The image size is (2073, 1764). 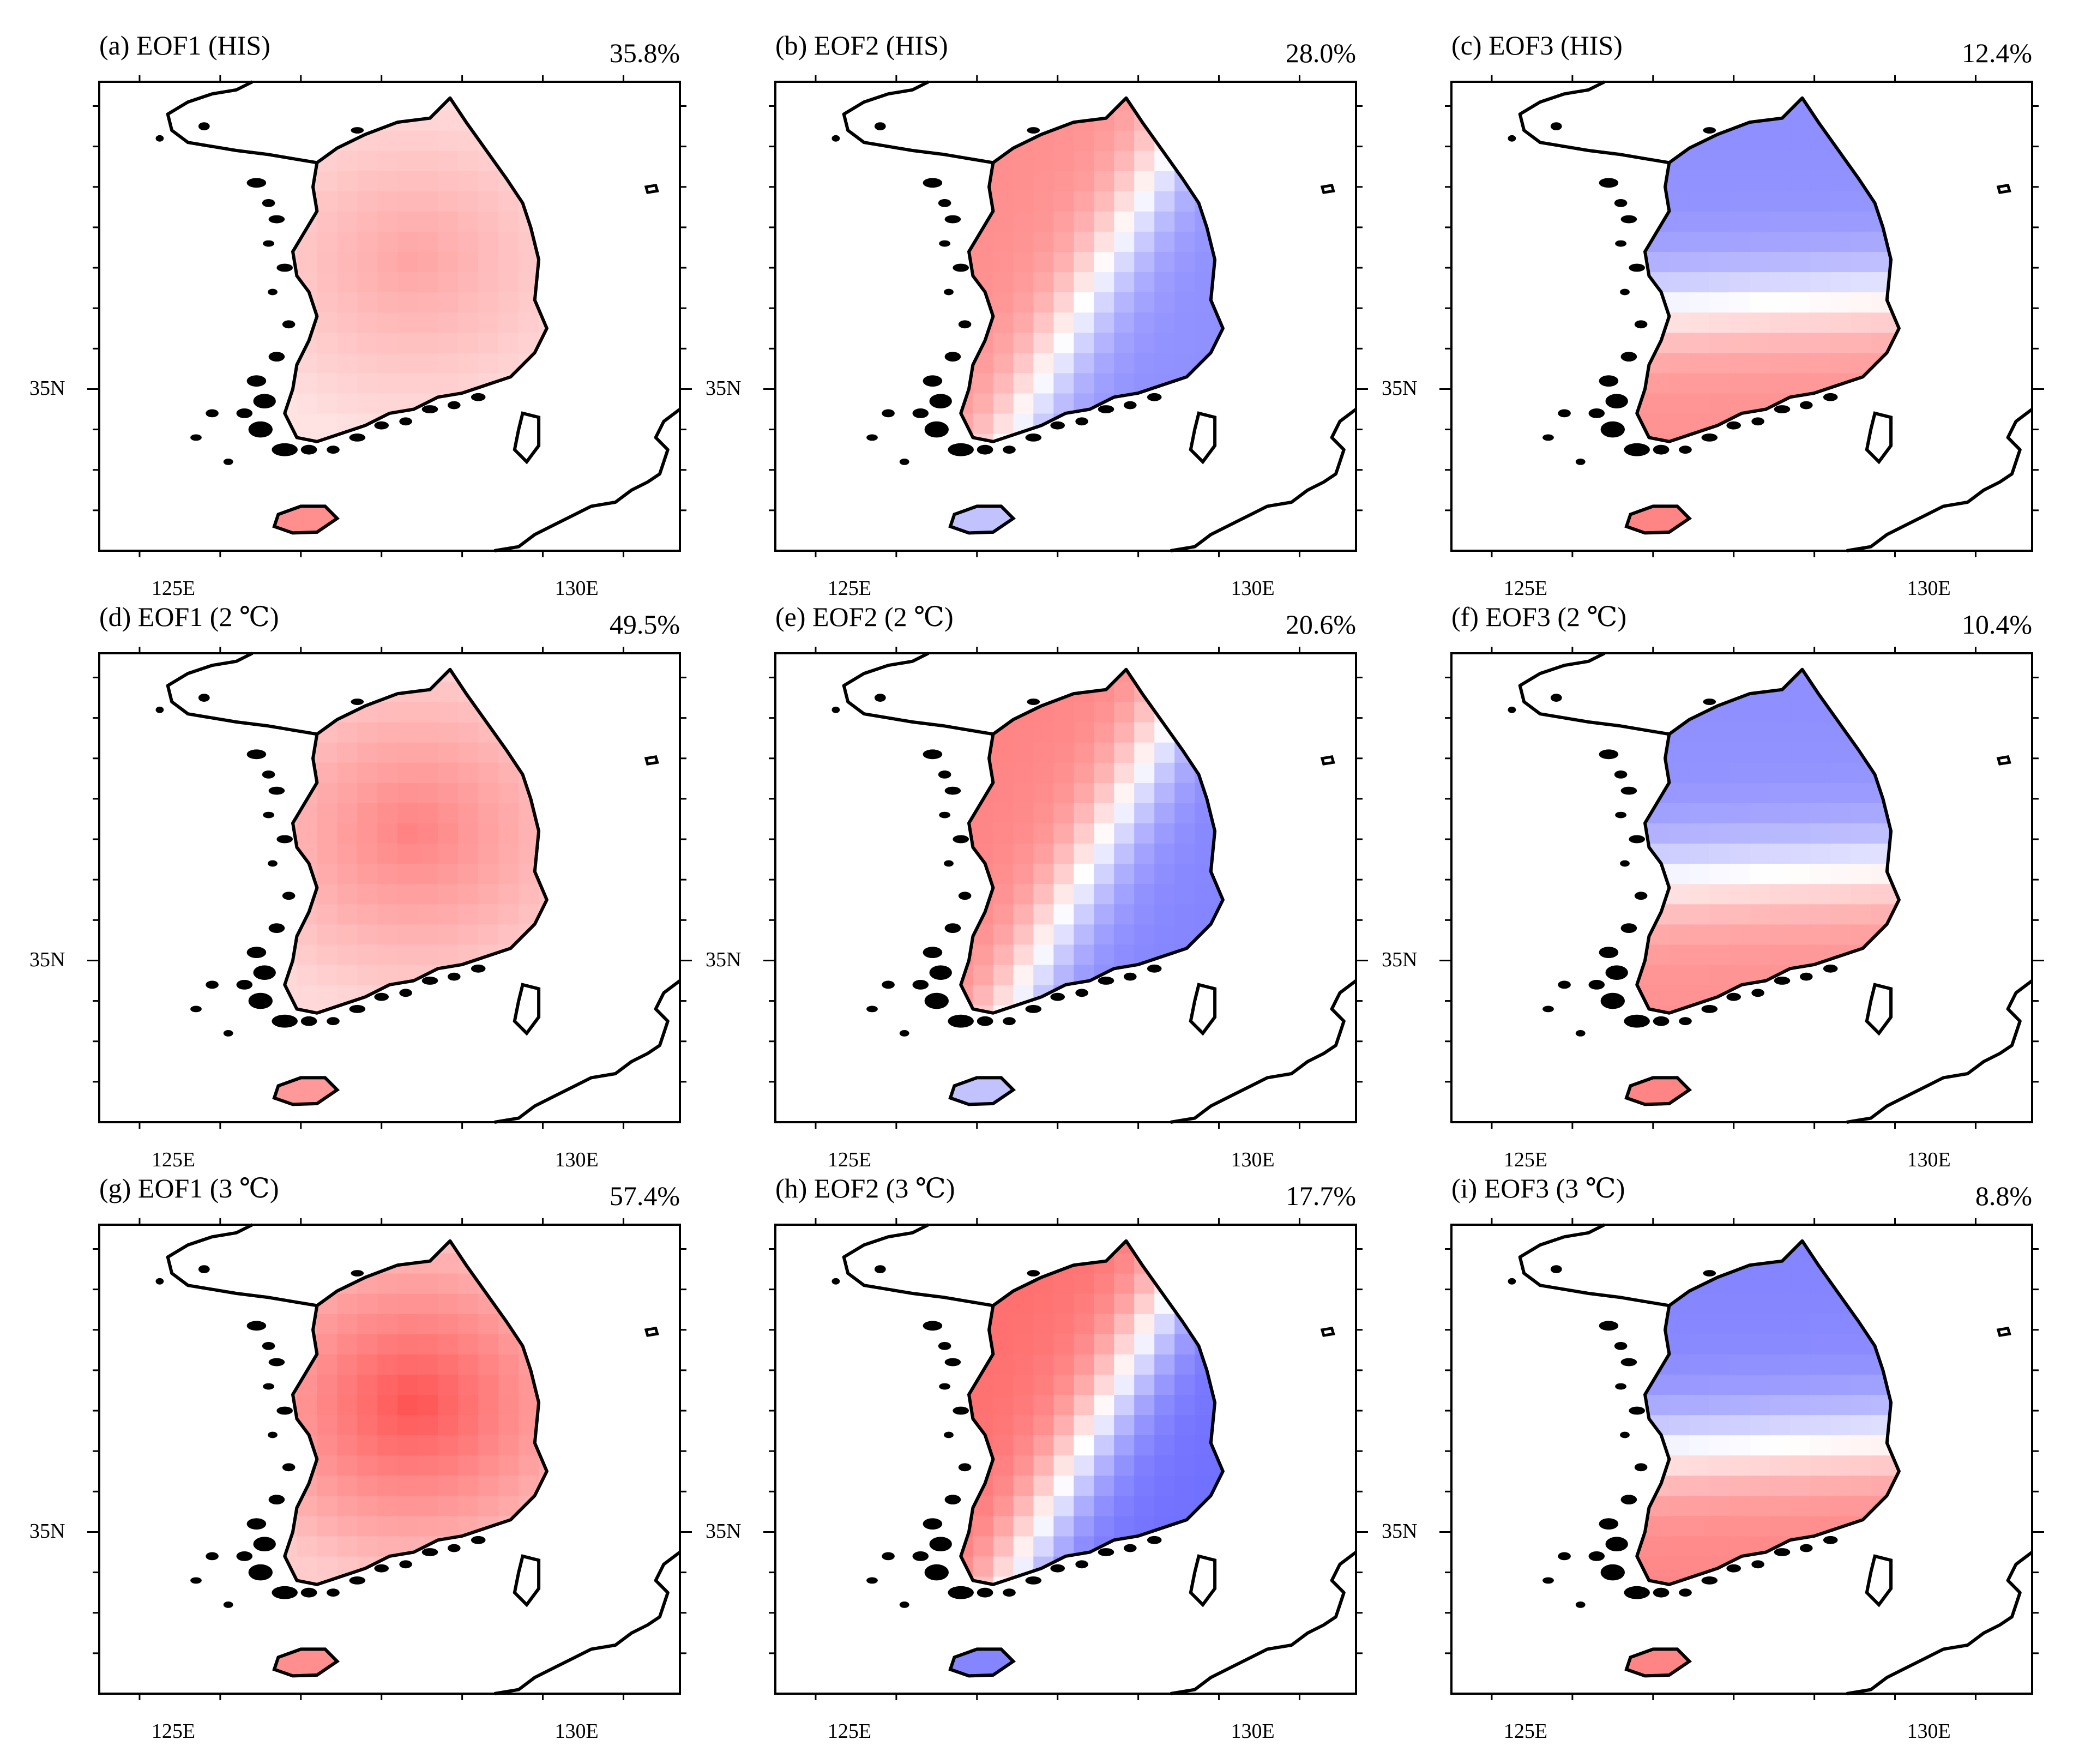 I want to click on north-coastline, so click(x=1594, y=1265).